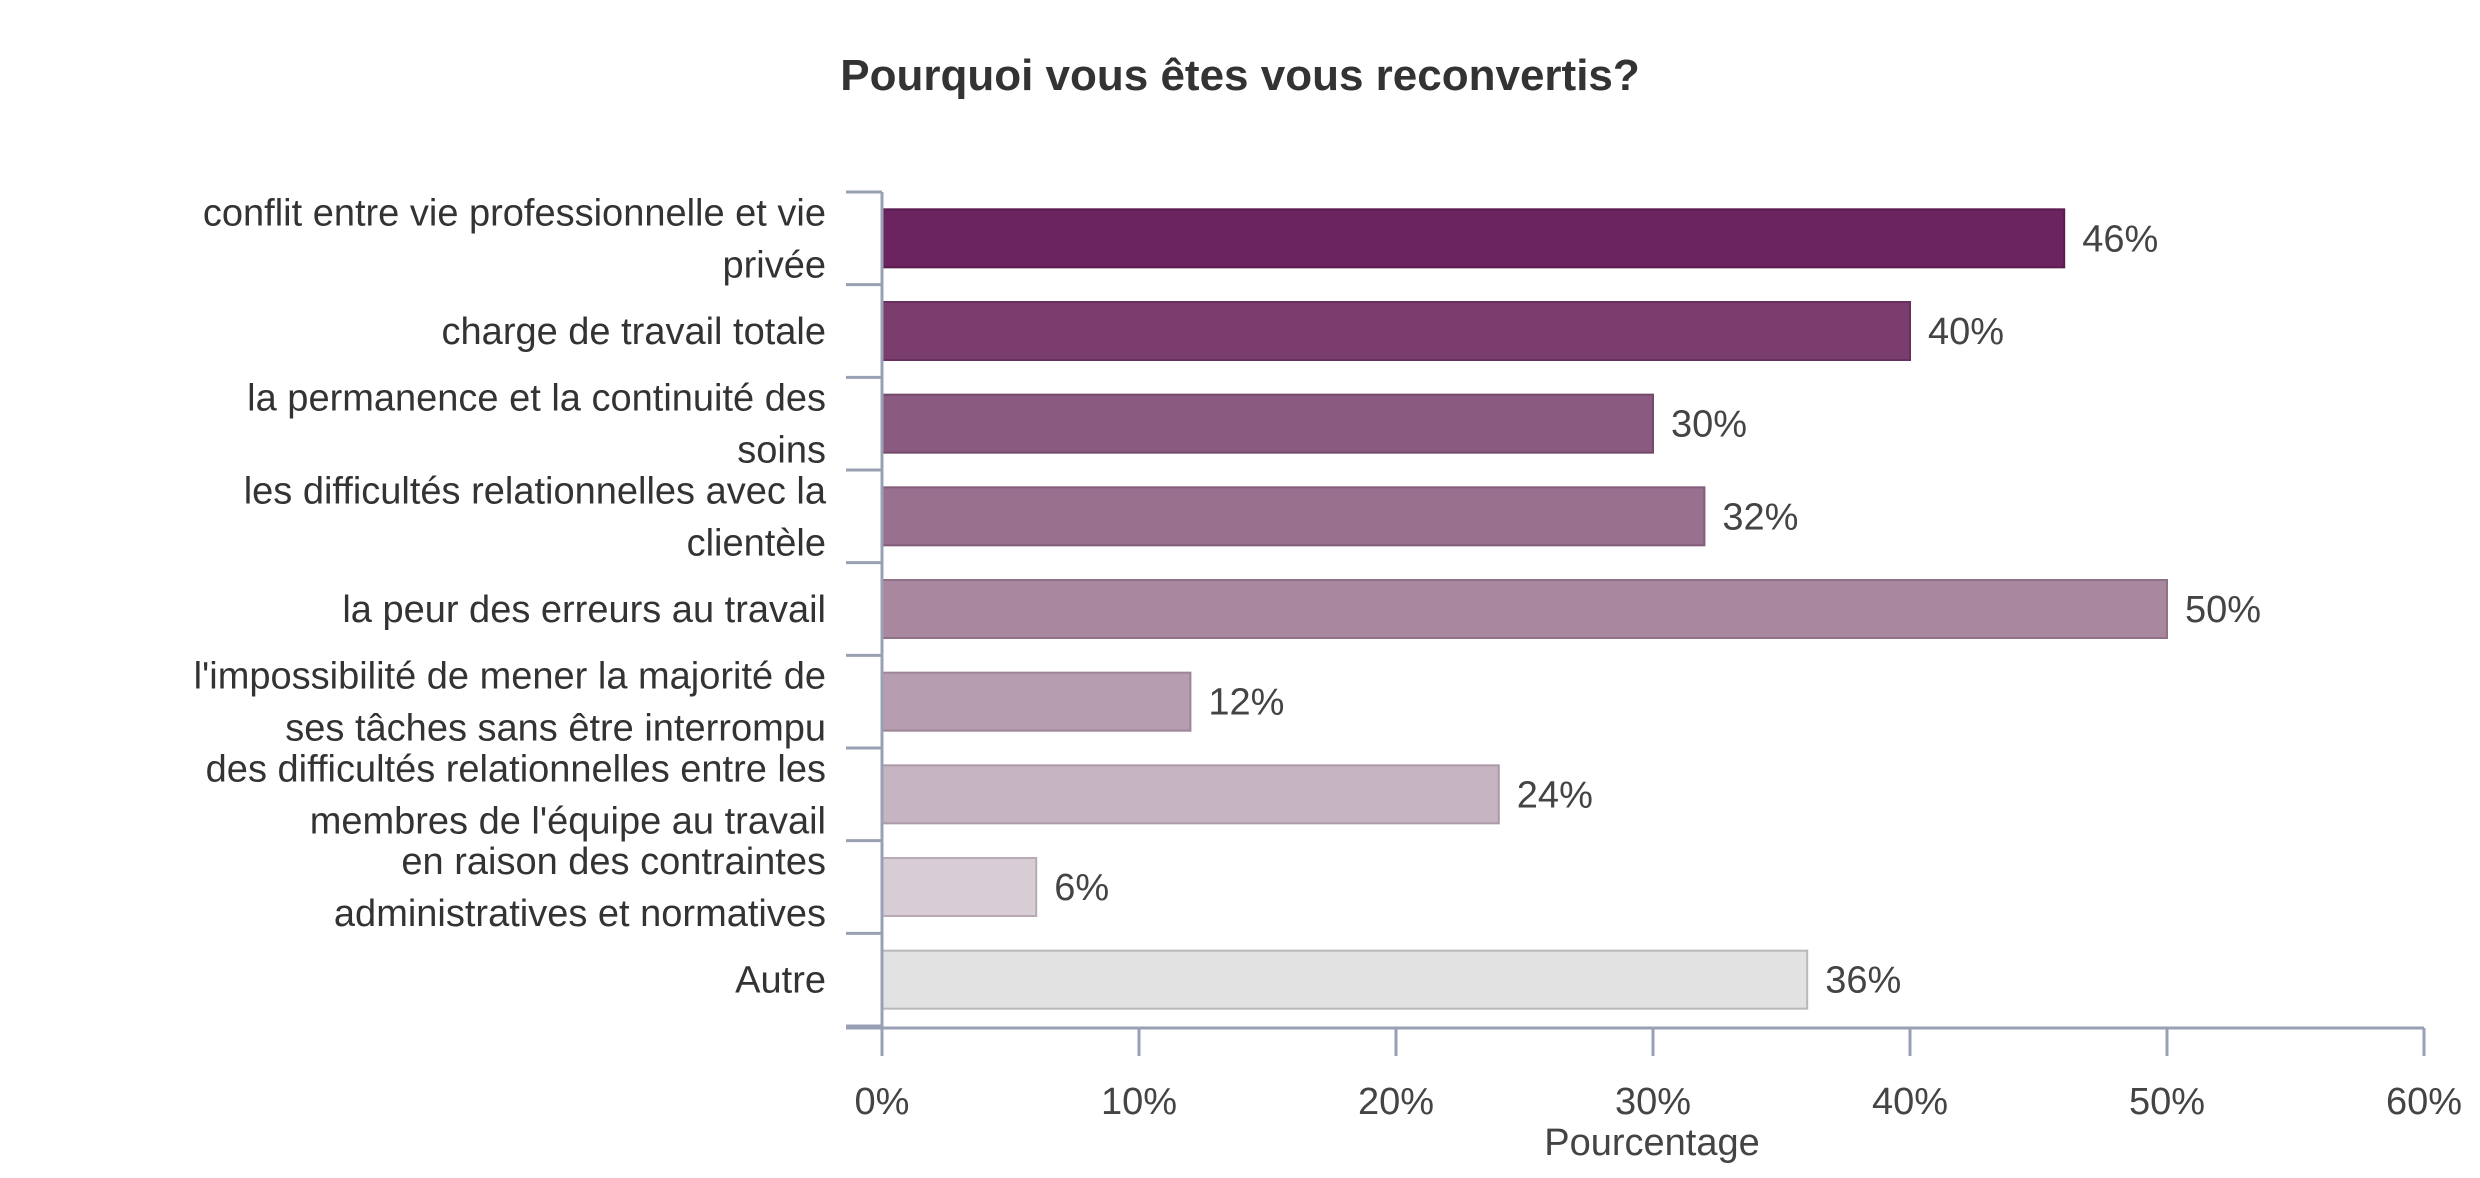 The image size is (2480, 1178). Describe the element at coordinates (584, 610) in the screenshot. I see `category-label-4: la peur des erreurs au travail` at that location.